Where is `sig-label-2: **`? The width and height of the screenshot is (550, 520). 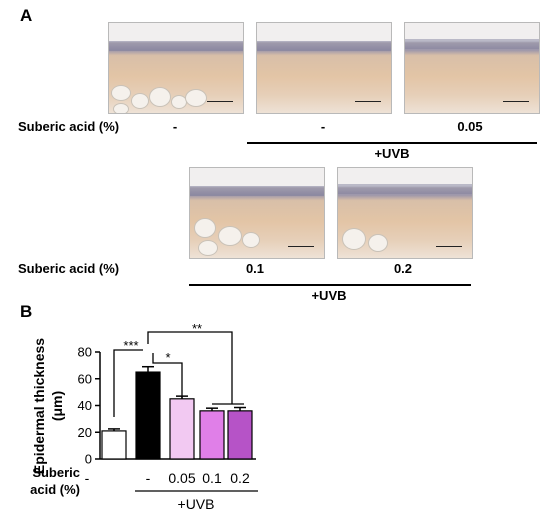 sig-label-2: ** is located at coordinates (197, 328).